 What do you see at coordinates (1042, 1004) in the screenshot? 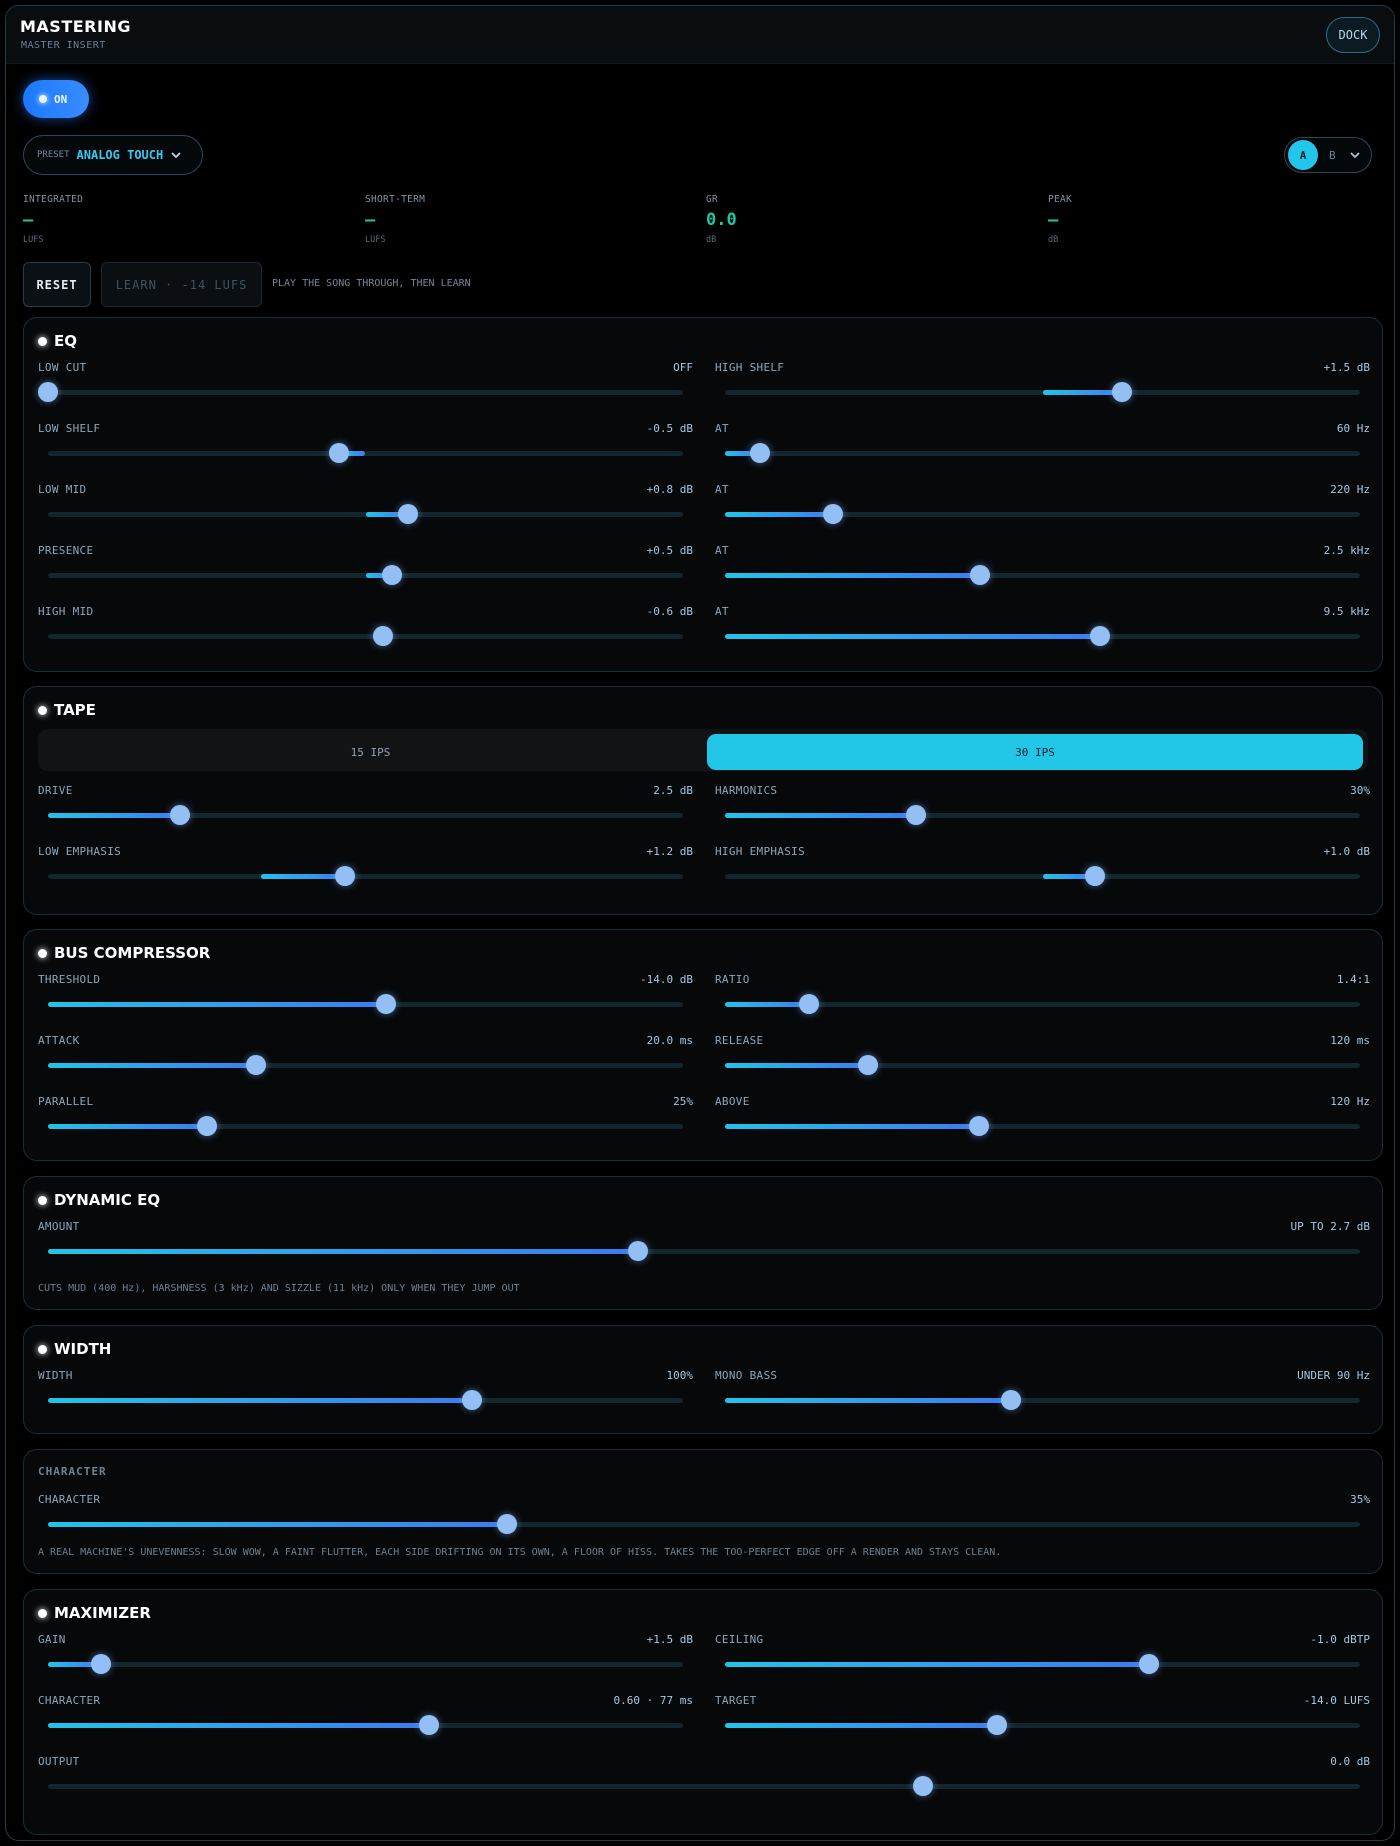
I see `ratio-slider` at bounding box center [1042, 1004].